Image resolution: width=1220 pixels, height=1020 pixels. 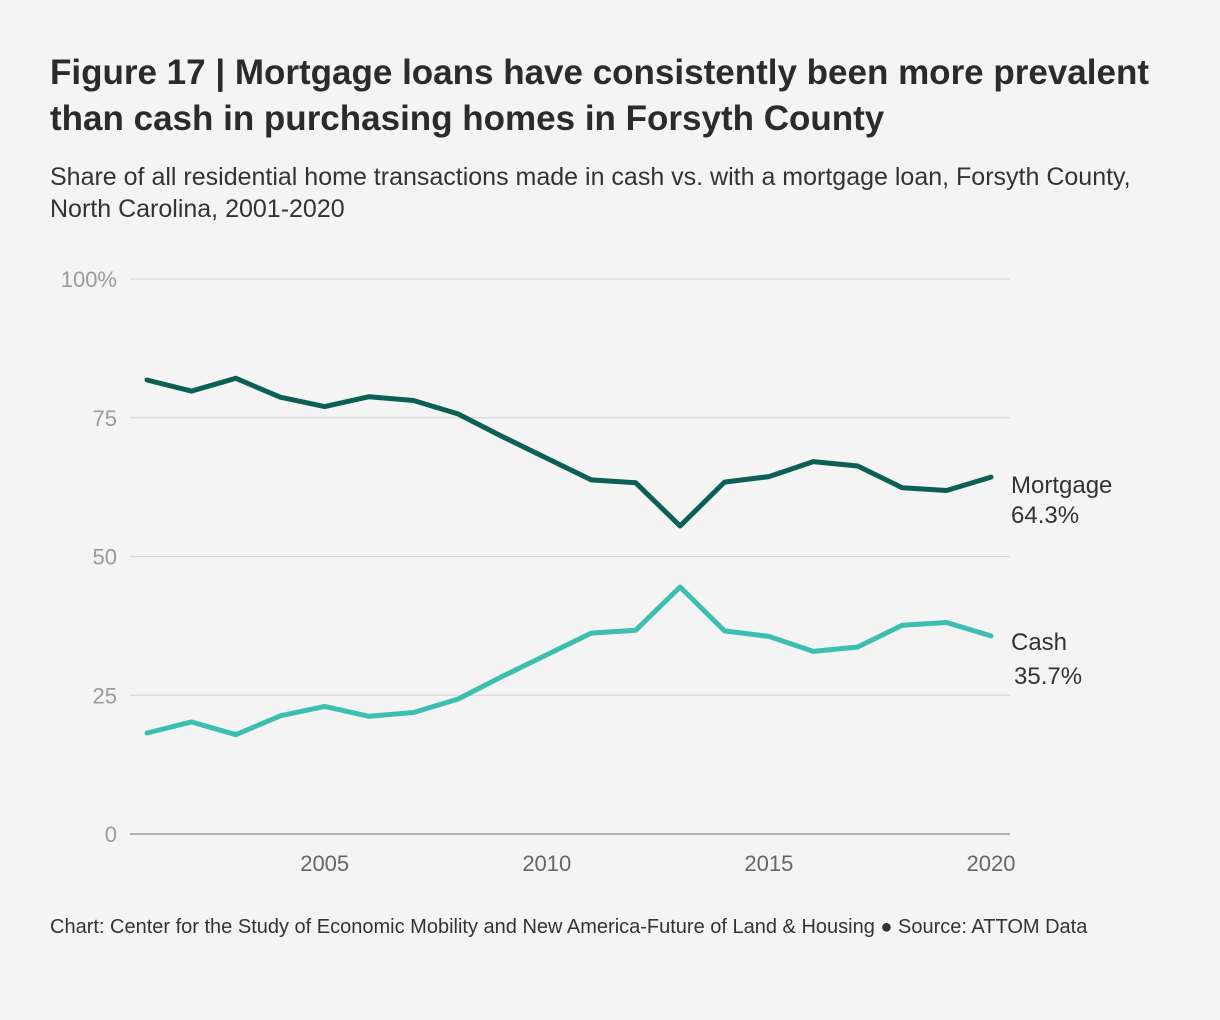 What do you see at coordinates (569, 452) in the screenshot?
I see `series-line-mortgage` at bounding box center [569, 452].